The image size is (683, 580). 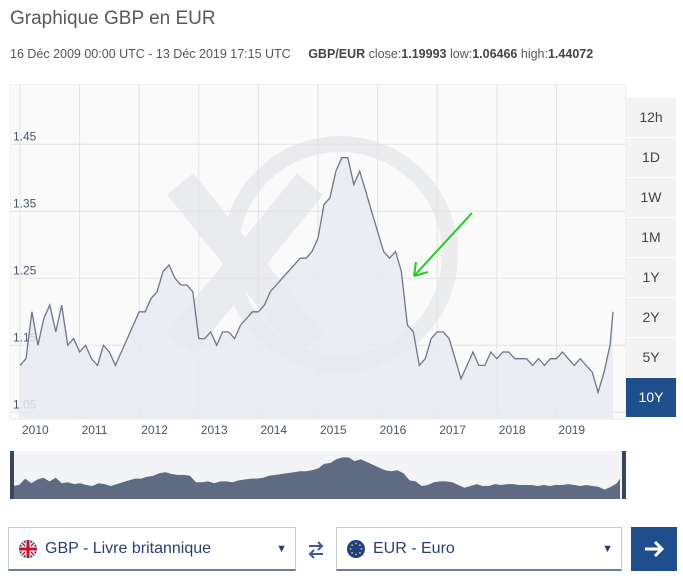 What do you see at coordinates (452, 430) in the screenshot?
I see `x-tick-label: 2017` at bounding box center [452, 430].